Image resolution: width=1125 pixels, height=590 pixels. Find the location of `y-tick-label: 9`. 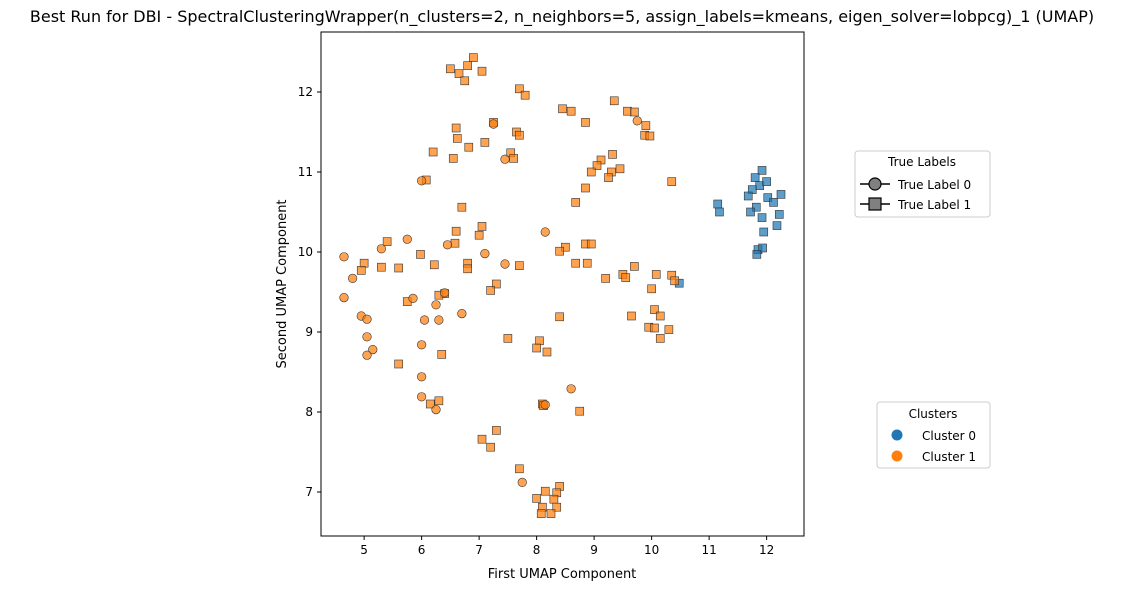

y-tick-label: 9 is located at coordinates (309, 332).